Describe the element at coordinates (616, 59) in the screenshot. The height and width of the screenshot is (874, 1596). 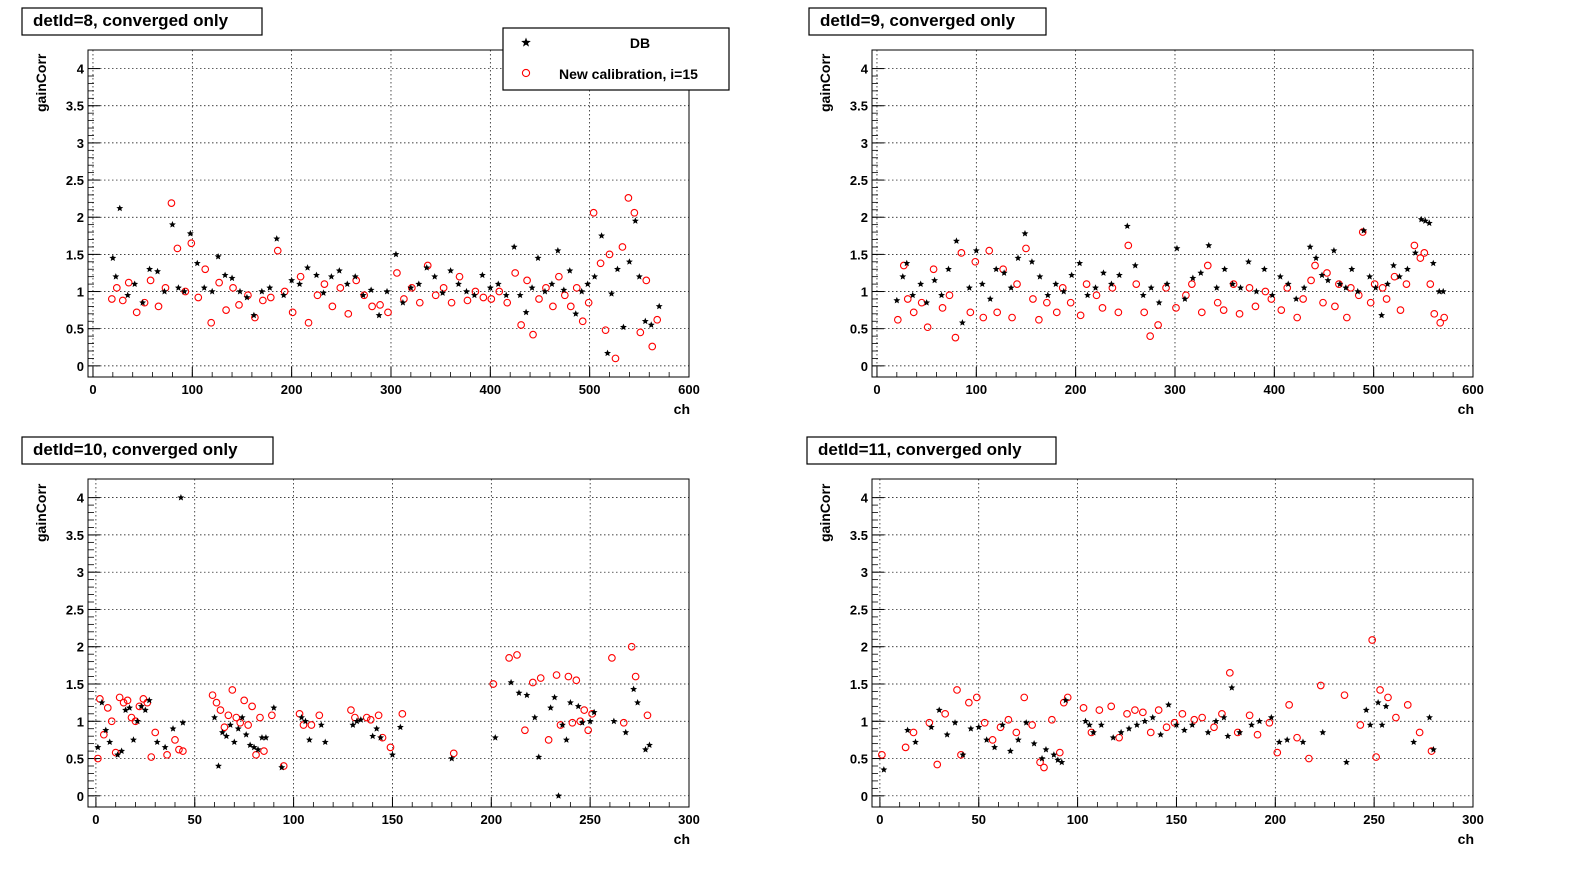
I see `legend-box` at that location.